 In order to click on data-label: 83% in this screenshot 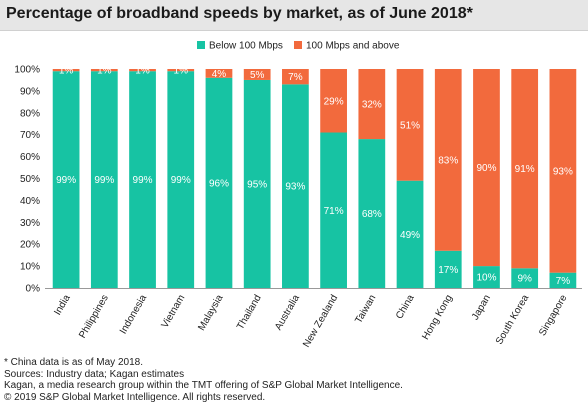, I will do `click(448, 160)`.